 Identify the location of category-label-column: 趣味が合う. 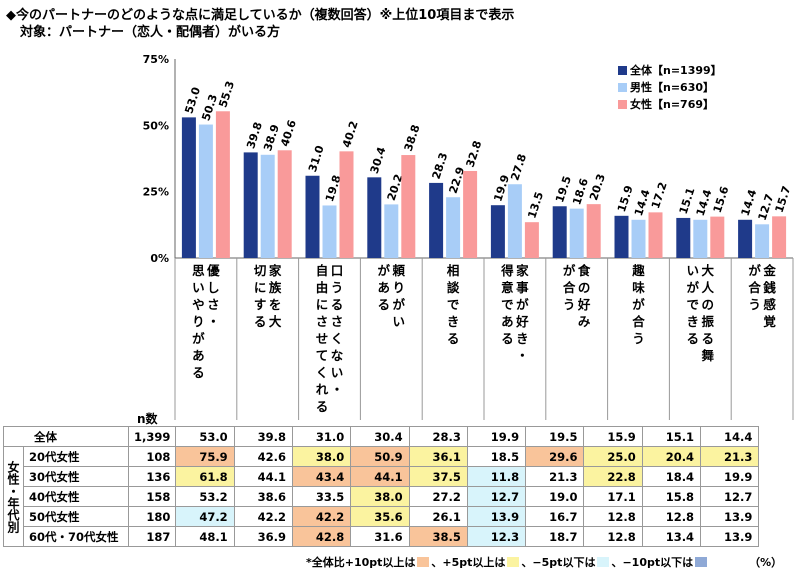
(638, 304).